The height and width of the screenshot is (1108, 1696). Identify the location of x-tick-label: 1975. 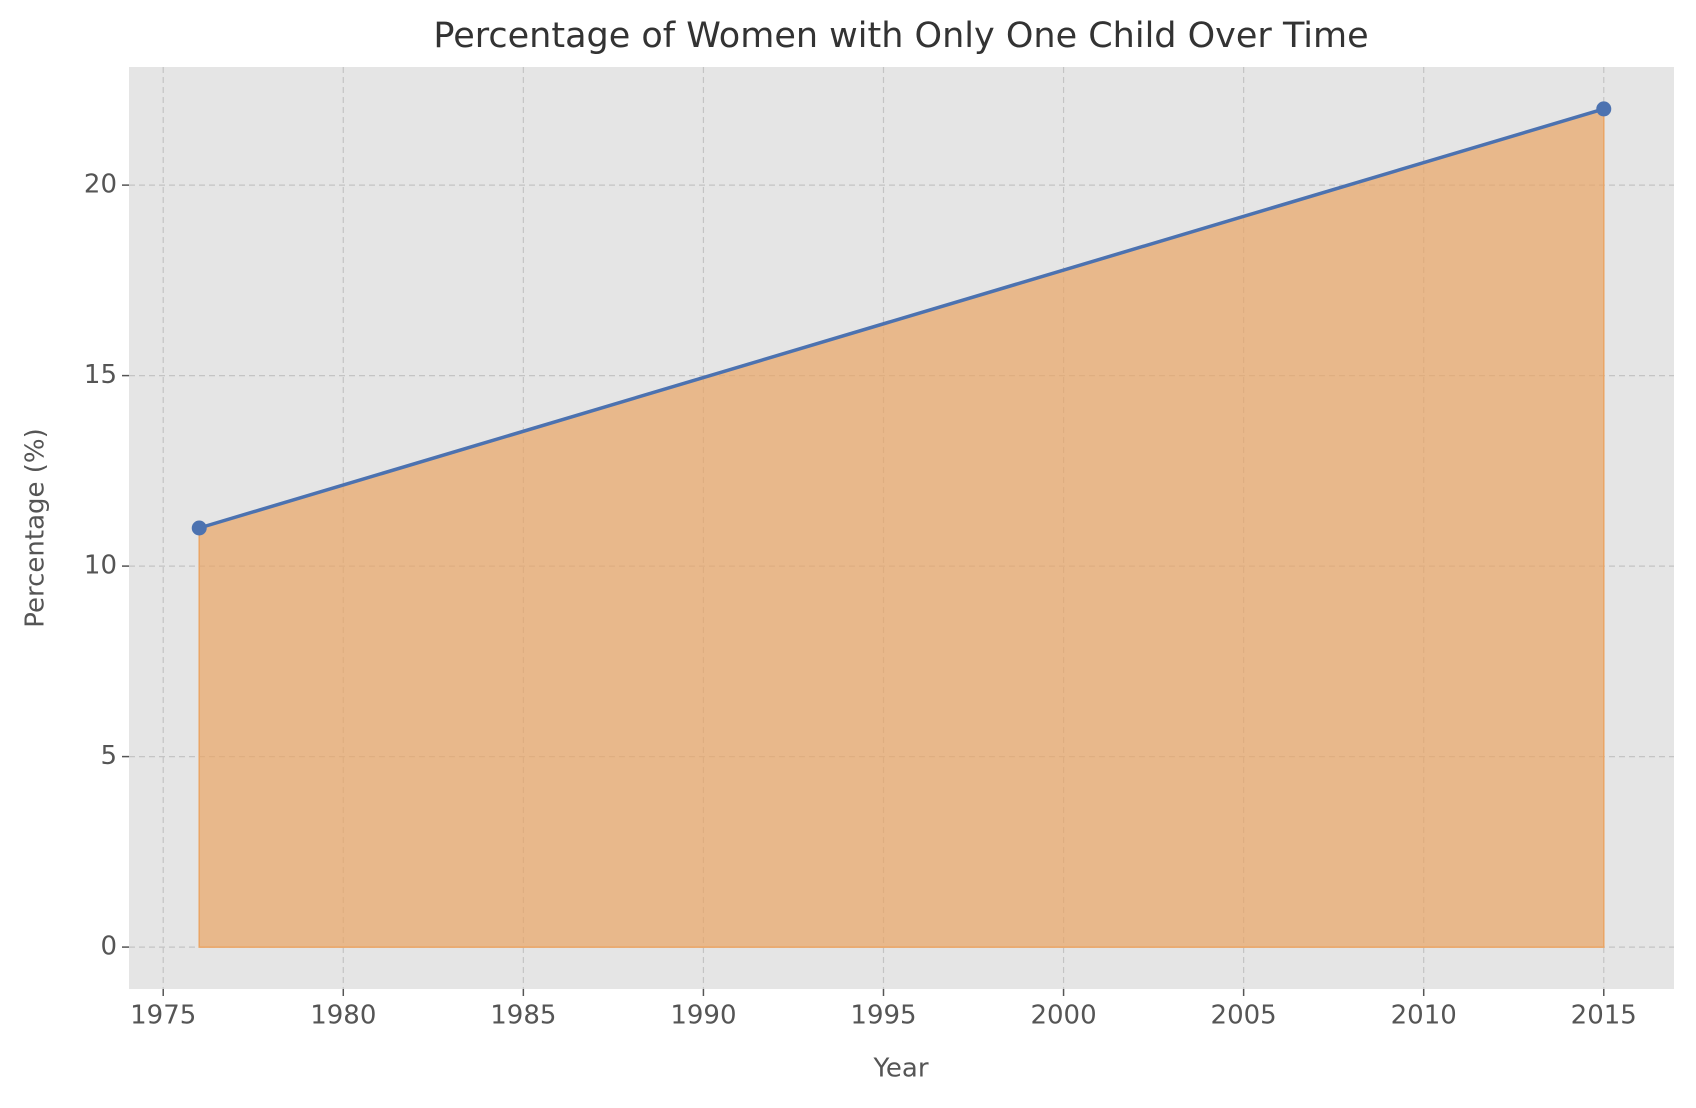
(163, 1016).